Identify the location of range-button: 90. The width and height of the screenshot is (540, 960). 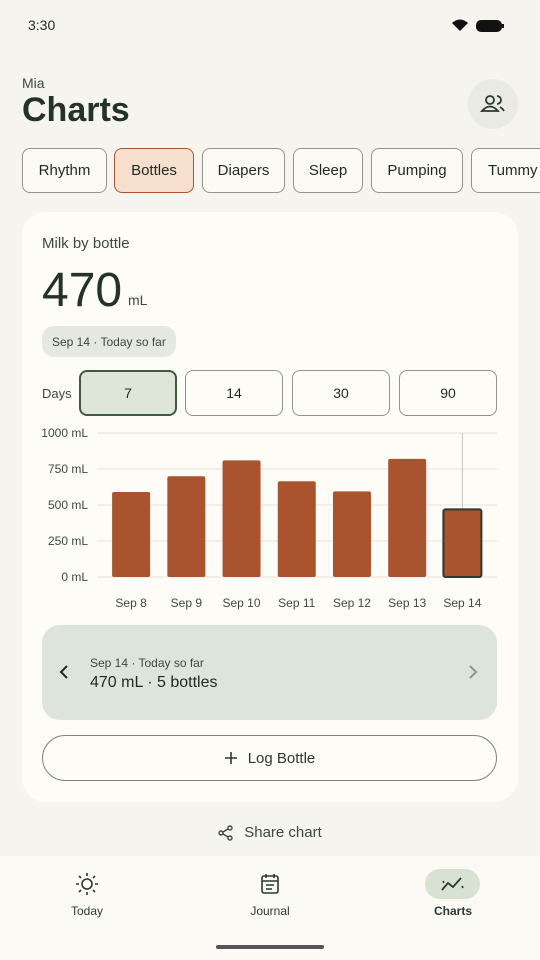
(448, 393).